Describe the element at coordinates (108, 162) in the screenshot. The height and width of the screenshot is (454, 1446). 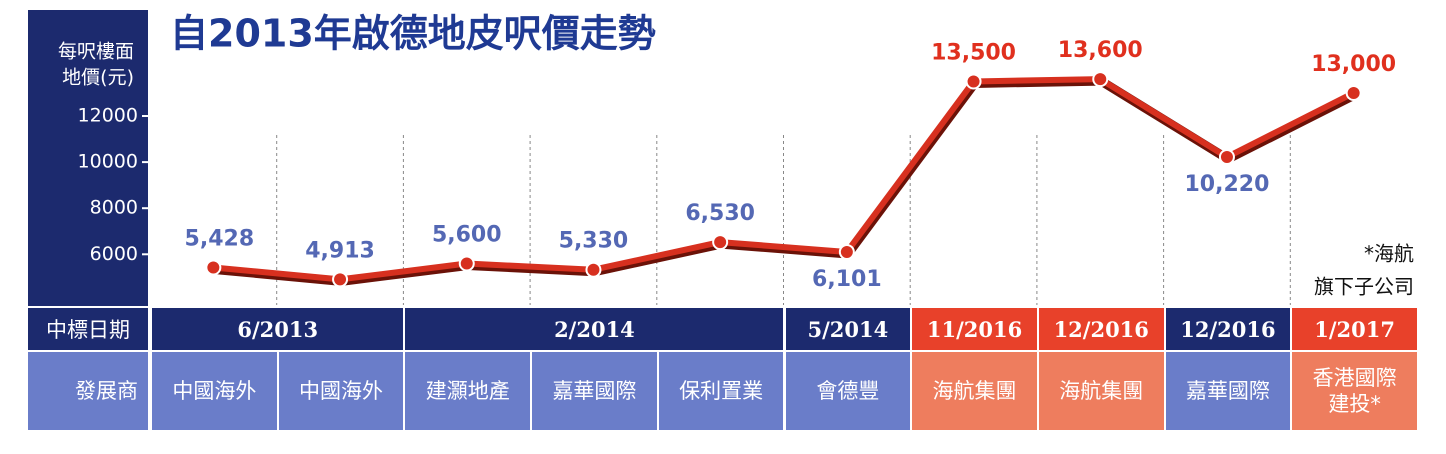
I see `y-tick-label: 10000` at that location.